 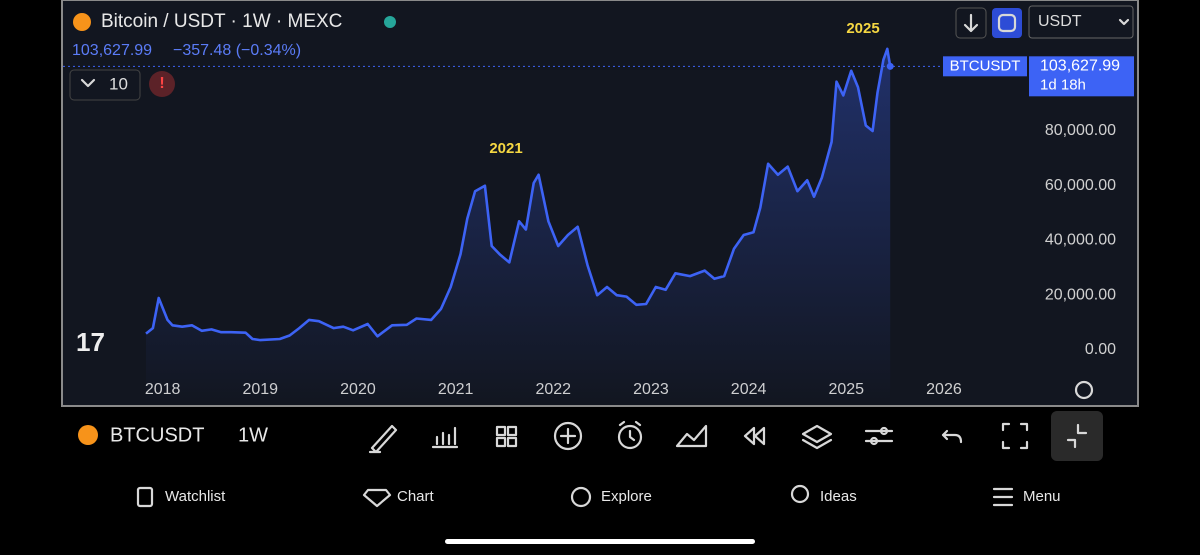 I want to click on y-tick-label: 0.00, so click(x=1100, y=349).